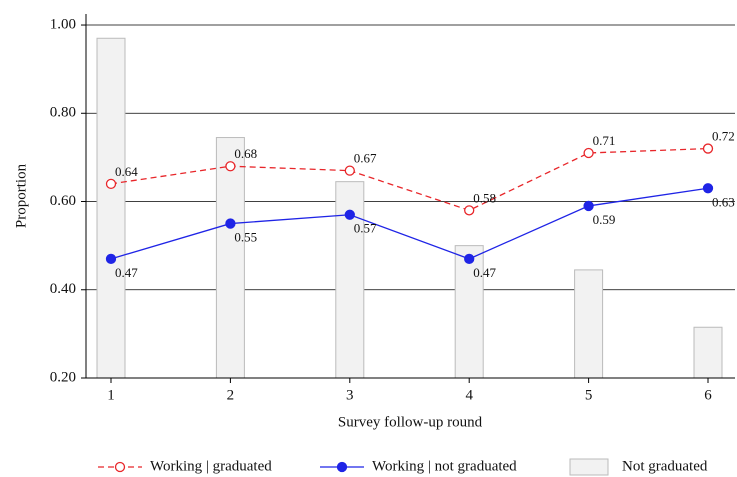 This screenshot has height=477, width=737. I want to click on data-label: 0.72, so click(723, 136).